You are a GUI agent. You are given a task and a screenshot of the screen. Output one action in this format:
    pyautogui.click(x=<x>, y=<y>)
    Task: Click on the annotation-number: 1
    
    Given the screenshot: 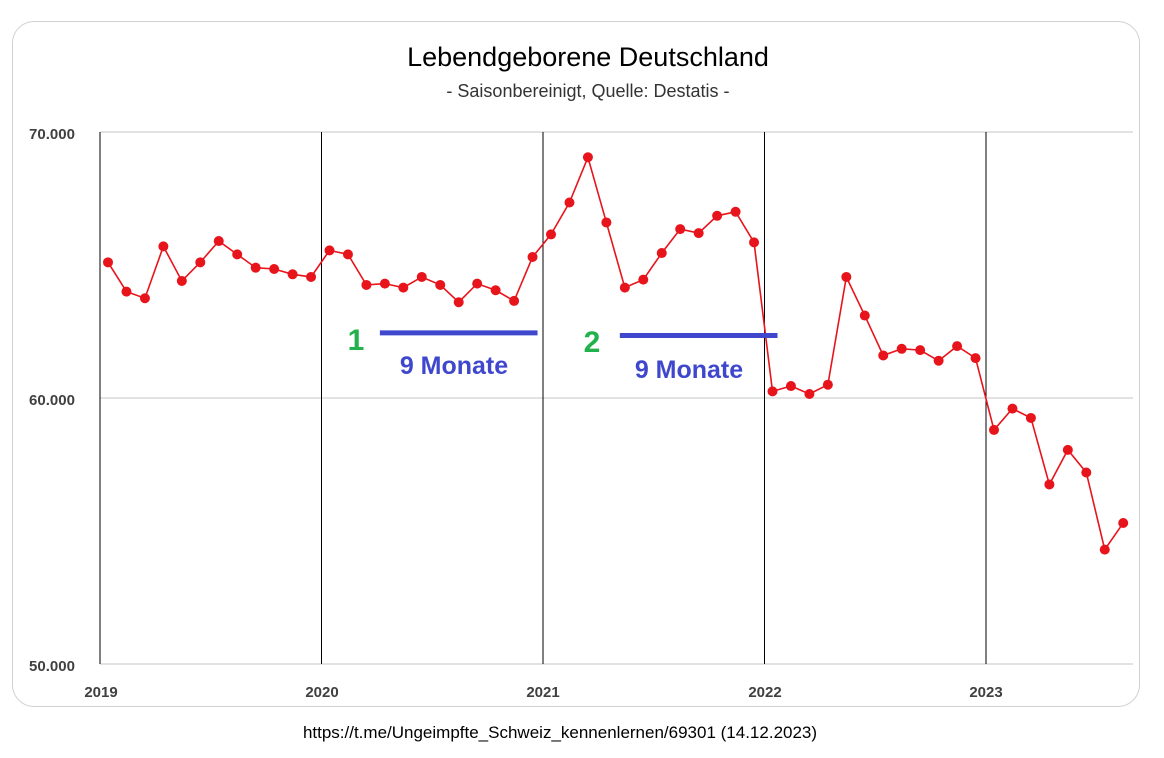 What is the action you would take?
    pyautogui.click(x=356, y=340)
    